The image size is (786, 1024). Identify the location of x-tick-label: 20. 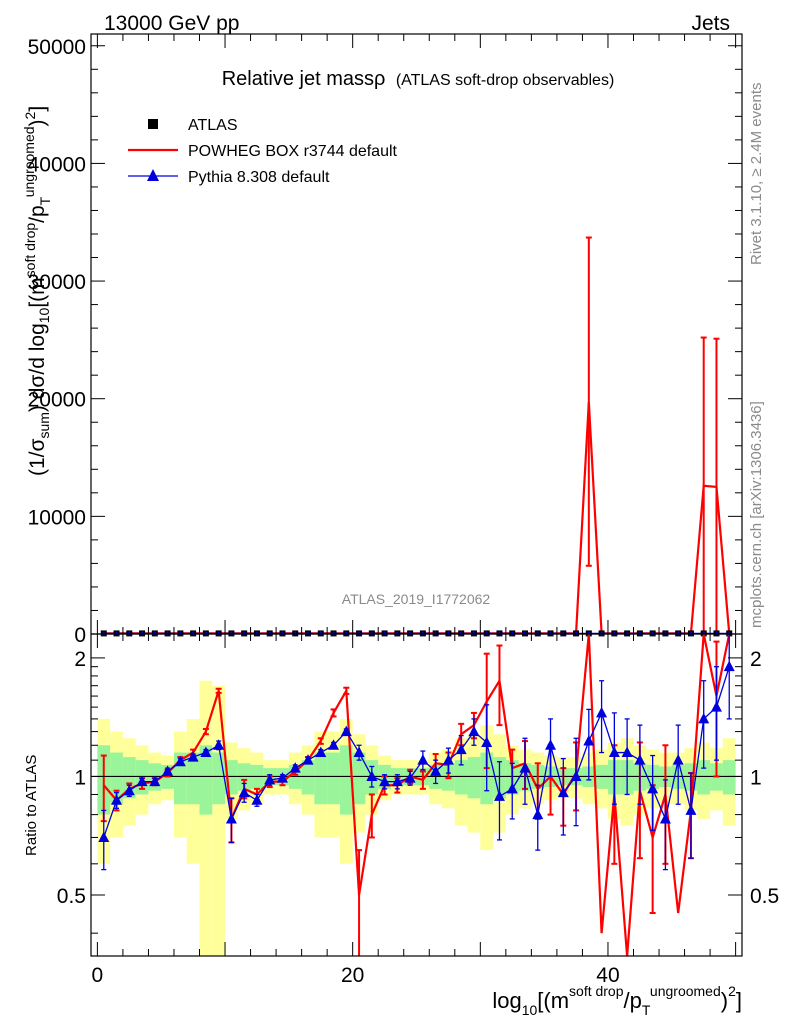
(352, 975).